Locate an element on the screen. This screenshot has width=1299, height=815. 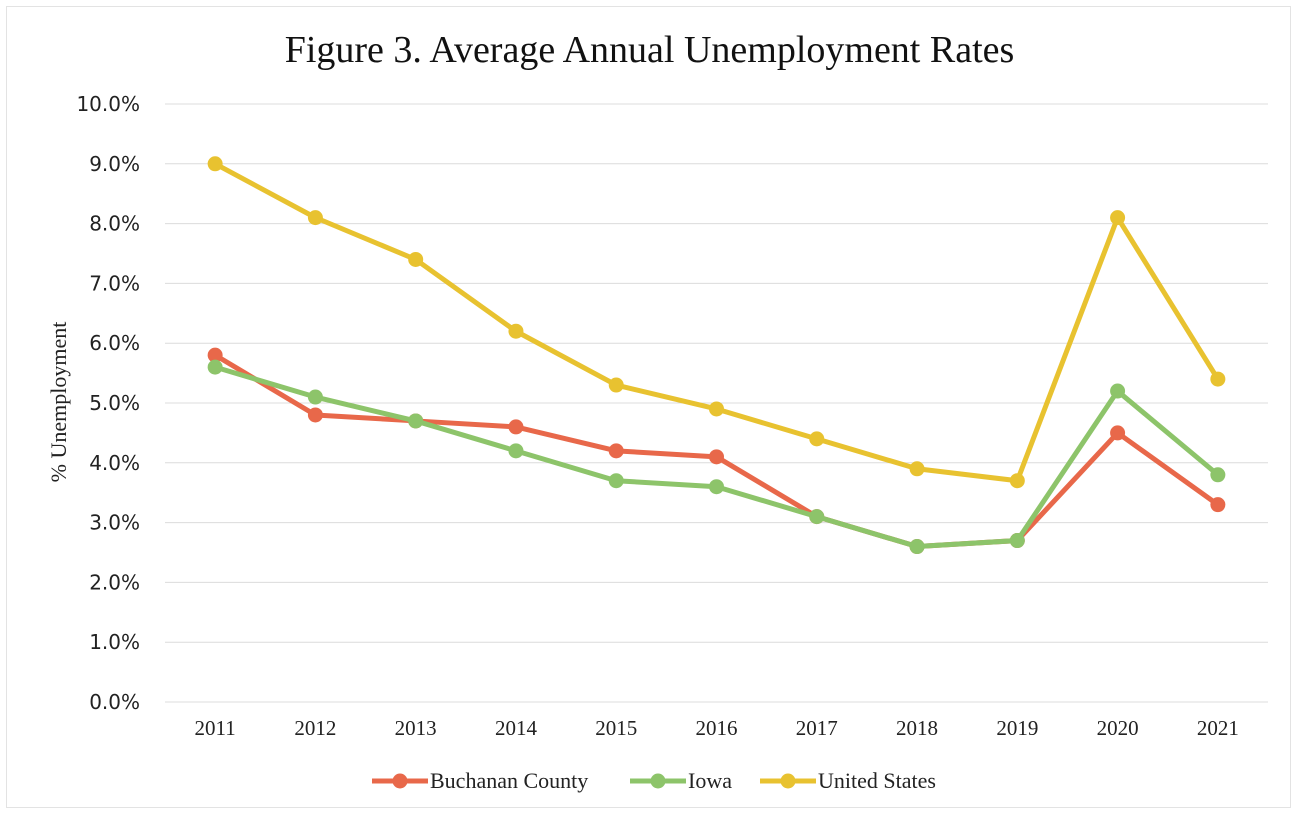
y-axis-title: % Unemployment is located at coordinates (58, 402).